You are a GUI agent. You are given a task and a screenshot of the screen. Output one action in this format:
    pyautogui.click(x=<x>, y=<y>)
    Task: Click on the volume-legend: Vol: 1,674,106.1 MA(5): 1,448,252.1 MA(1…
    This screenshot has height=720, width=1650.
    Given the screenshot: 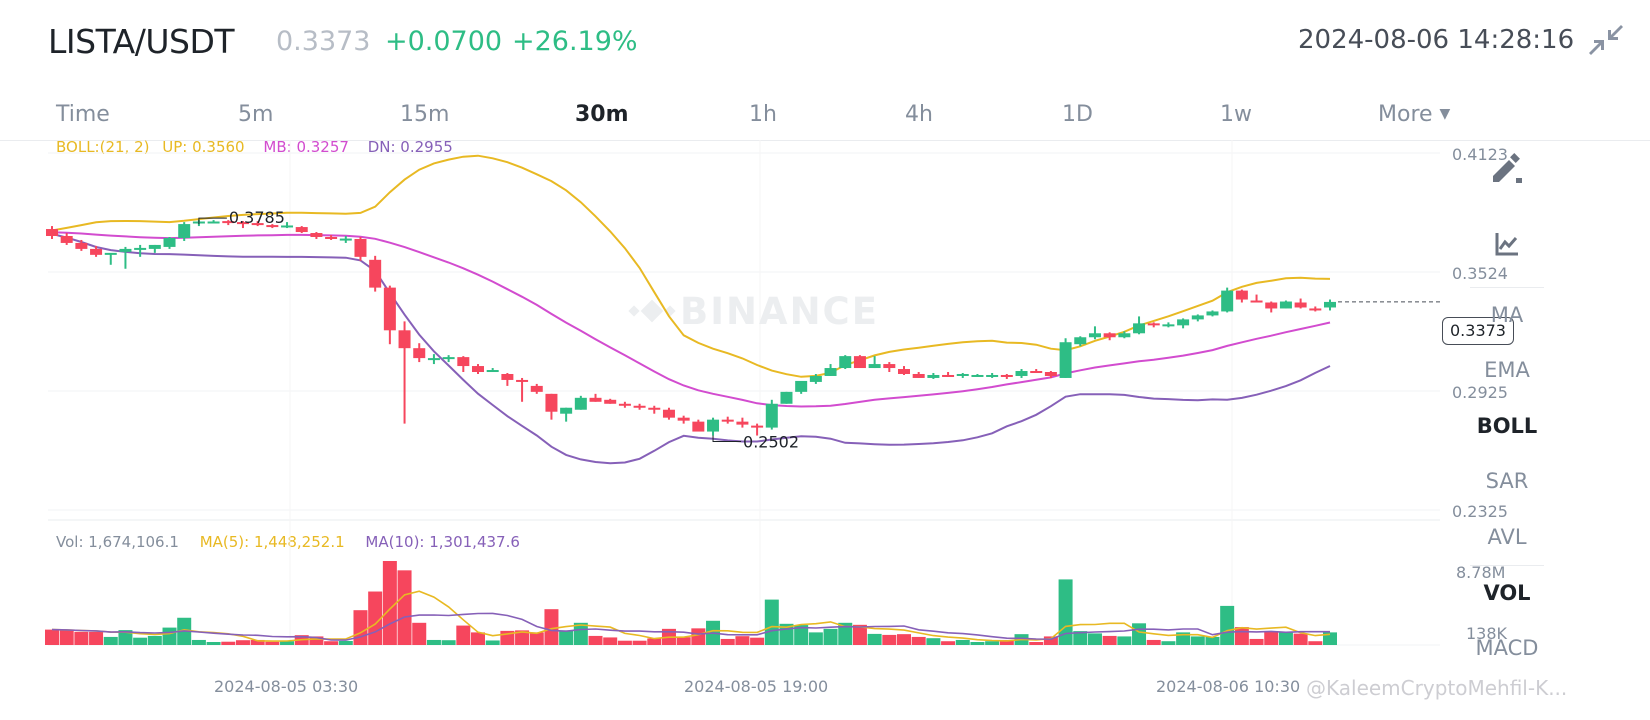 What is the action you would take?
    pyautogui.click(x=288, y=542)
    